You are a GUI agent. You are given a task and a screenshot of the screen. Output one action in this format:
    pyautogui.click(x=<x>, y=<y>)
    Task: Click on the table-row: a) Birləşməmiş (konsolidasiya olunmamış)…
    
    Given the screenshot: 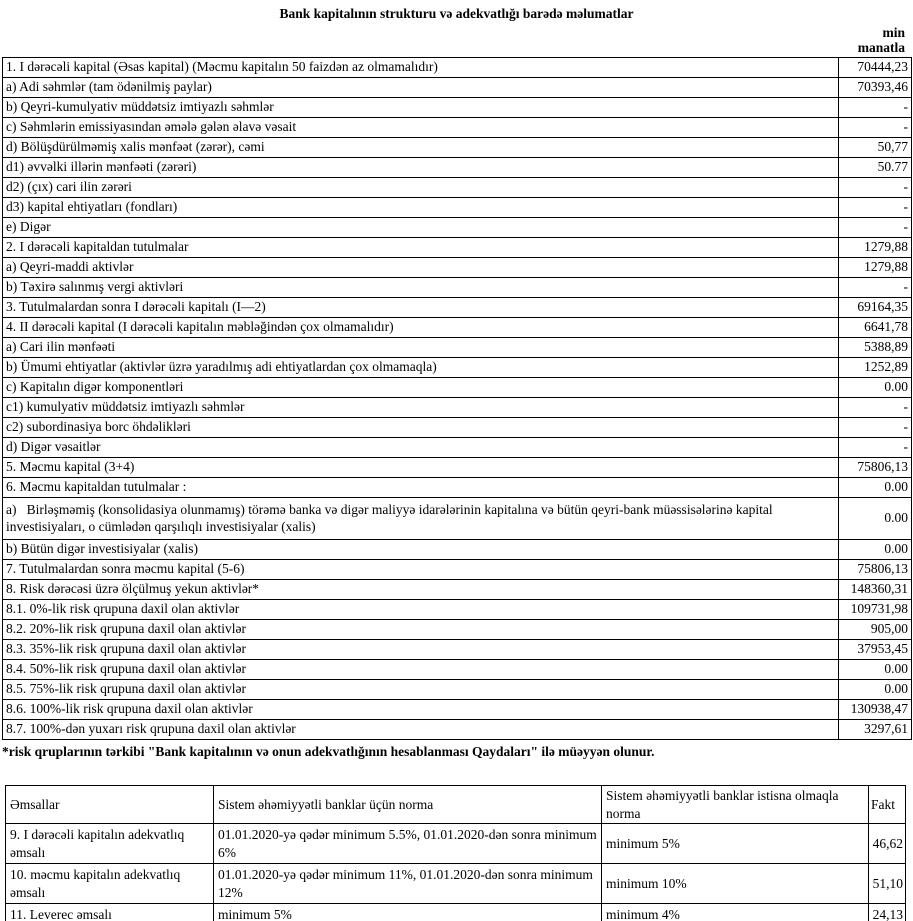 What is the action you would take?
    pyautogui.click(x=457, y=519)
    